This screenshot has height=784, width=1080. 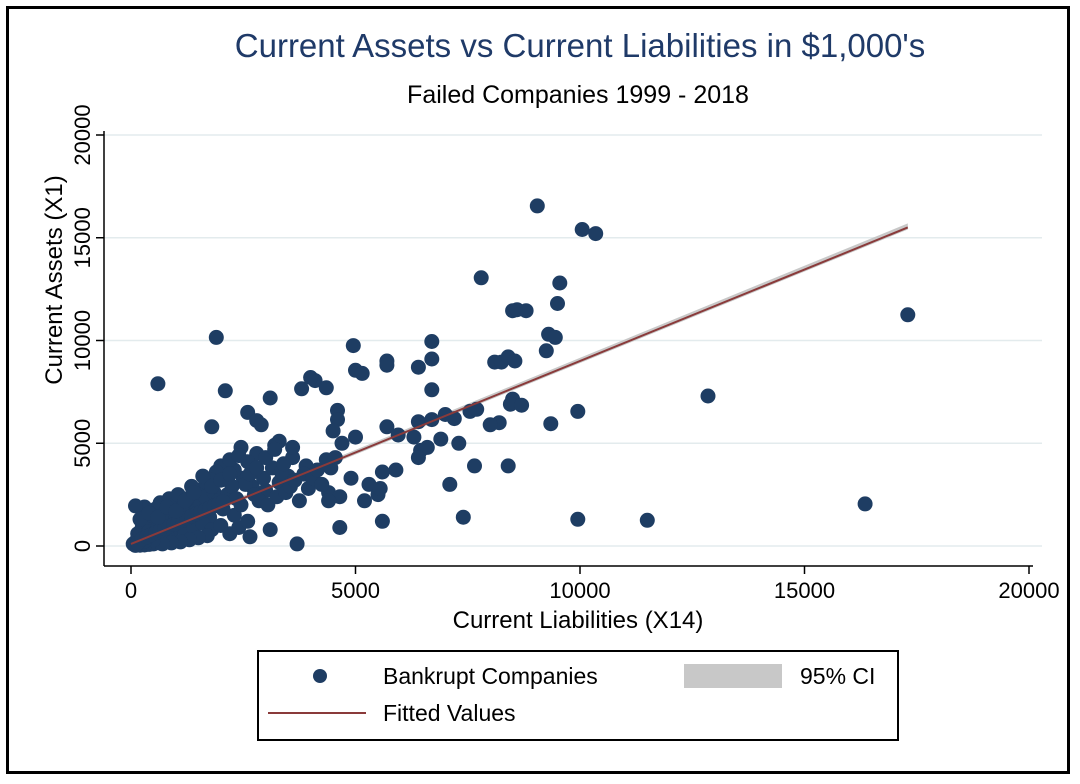 What do you see at coordinates (82, 546) in the screenshot?
I see `y-tick-label-0: 0` at bounding box center [82, 546].